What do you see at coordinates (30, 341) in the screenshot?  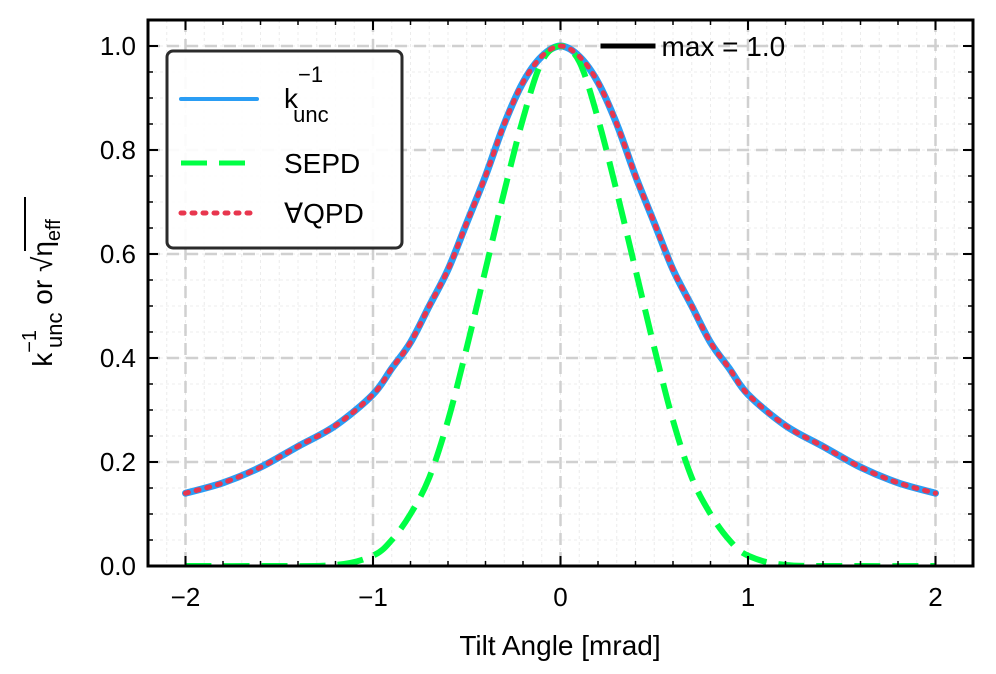 I see `y-title-k-sup: −1` at bounding box center [30, 341].